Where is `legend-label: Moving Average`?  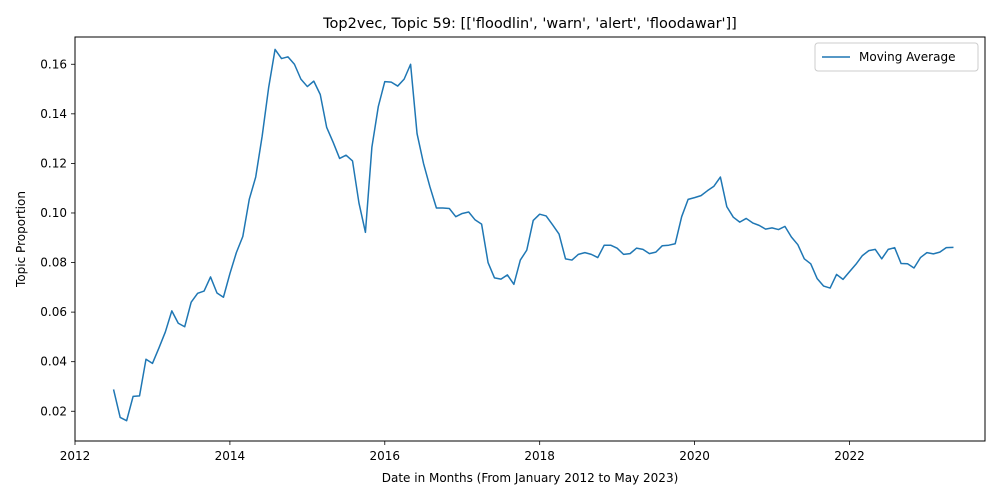 legend-label: Moving Average is located at coordinates (907, 57).